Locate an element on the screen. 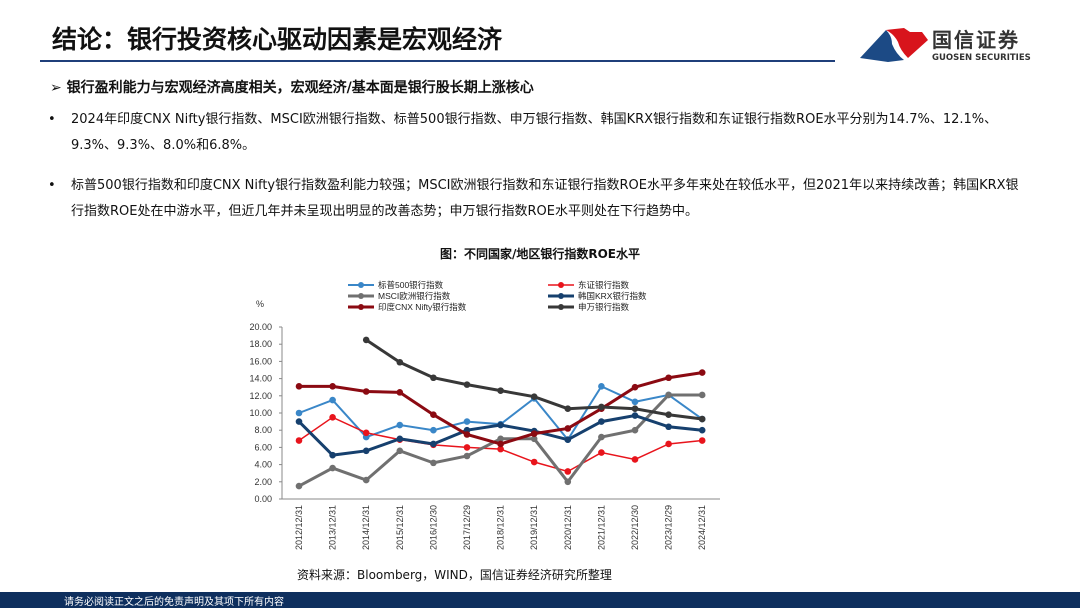  x-tick-label: 2020/12/31 is located at coordinates (568, 527).